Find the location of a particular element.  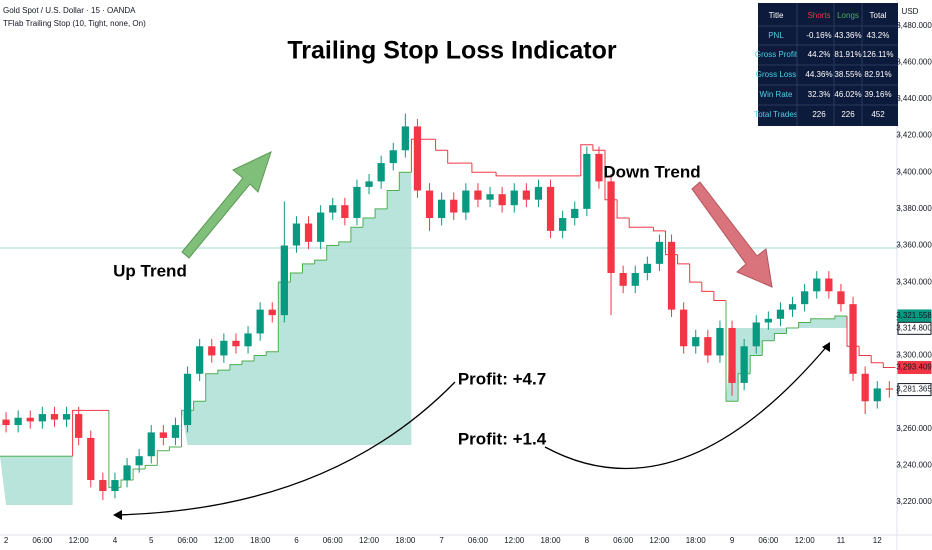

price-label: 3,293.409 is located at coordinates (914, 367).